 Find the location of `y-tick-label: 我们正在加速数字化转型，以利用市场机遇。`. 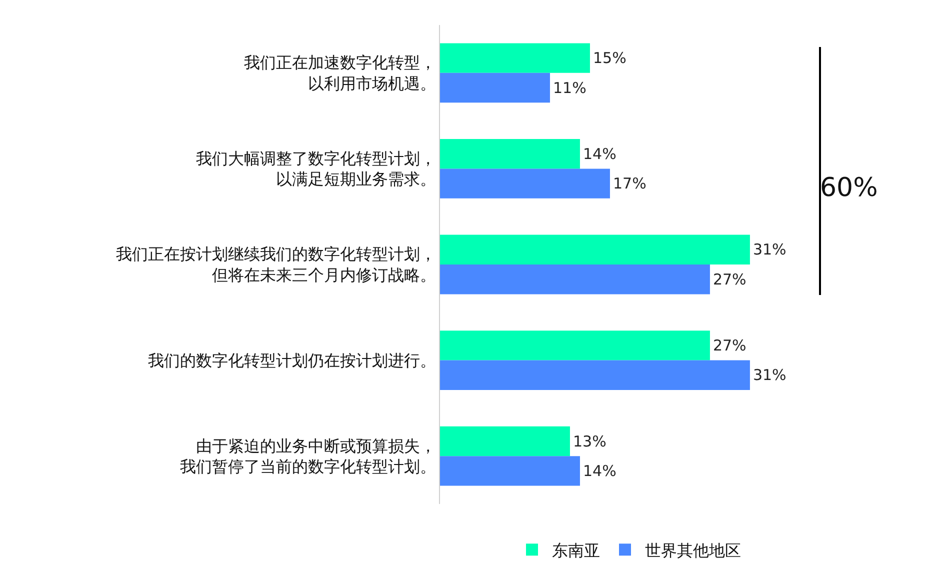

y-tick-label: 我们正在加速数字化转型，以利用市场机遇。 is located at coordinates (340, 73).